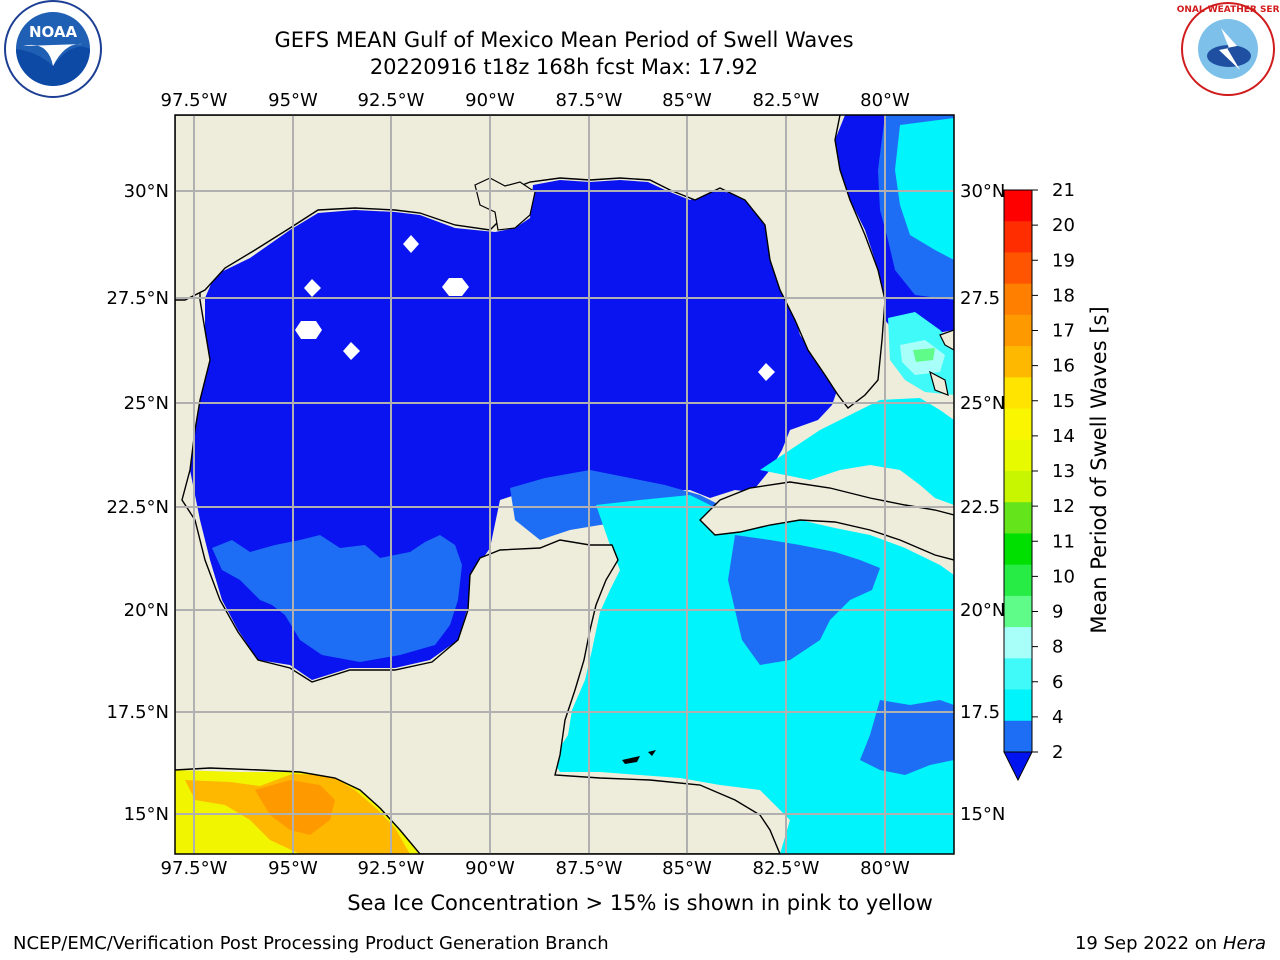 The width and height of the screenshot is (1280, 960). Describe the element at coordinates (1063, 541) in the screenshot. I see `colorbar-tick-label: 11` at that location.